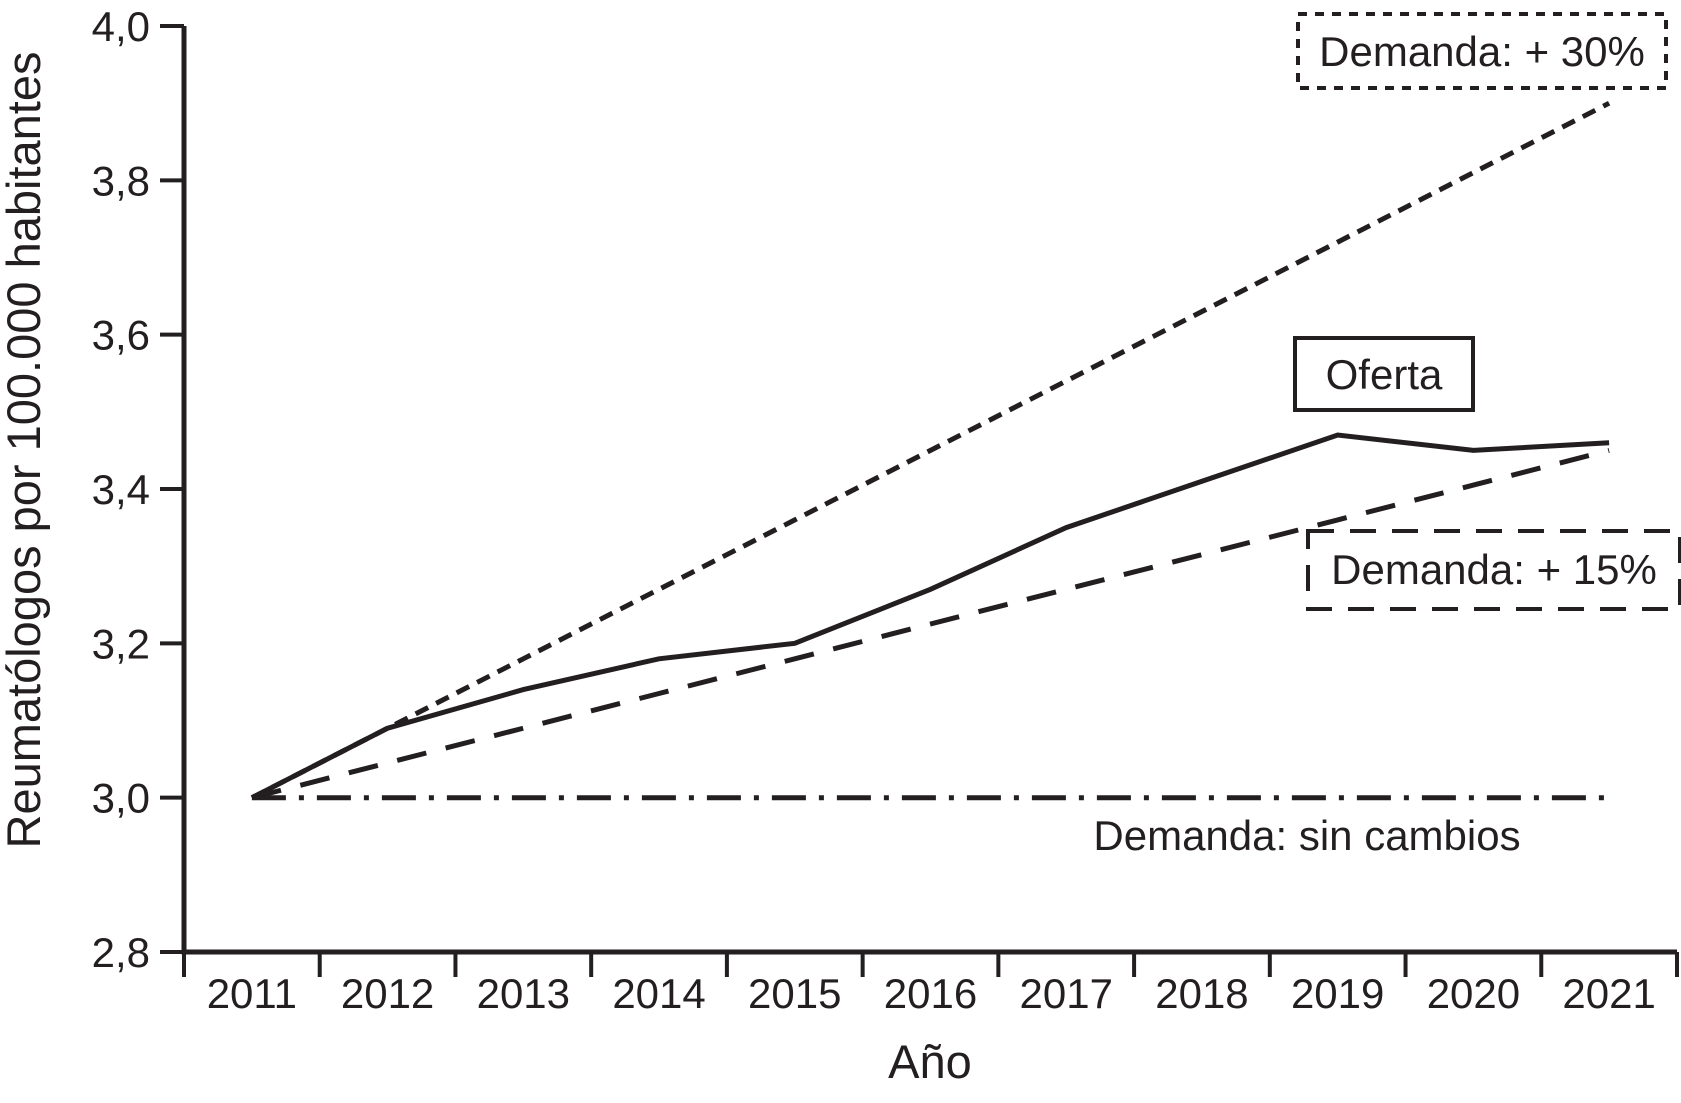 The width and height of the screenshot is (1681, 1103). I want to click on y-tick-labels: 2,8 3,0 3,2 3,4 3,6 3,8 4,0, so click(121, 489).